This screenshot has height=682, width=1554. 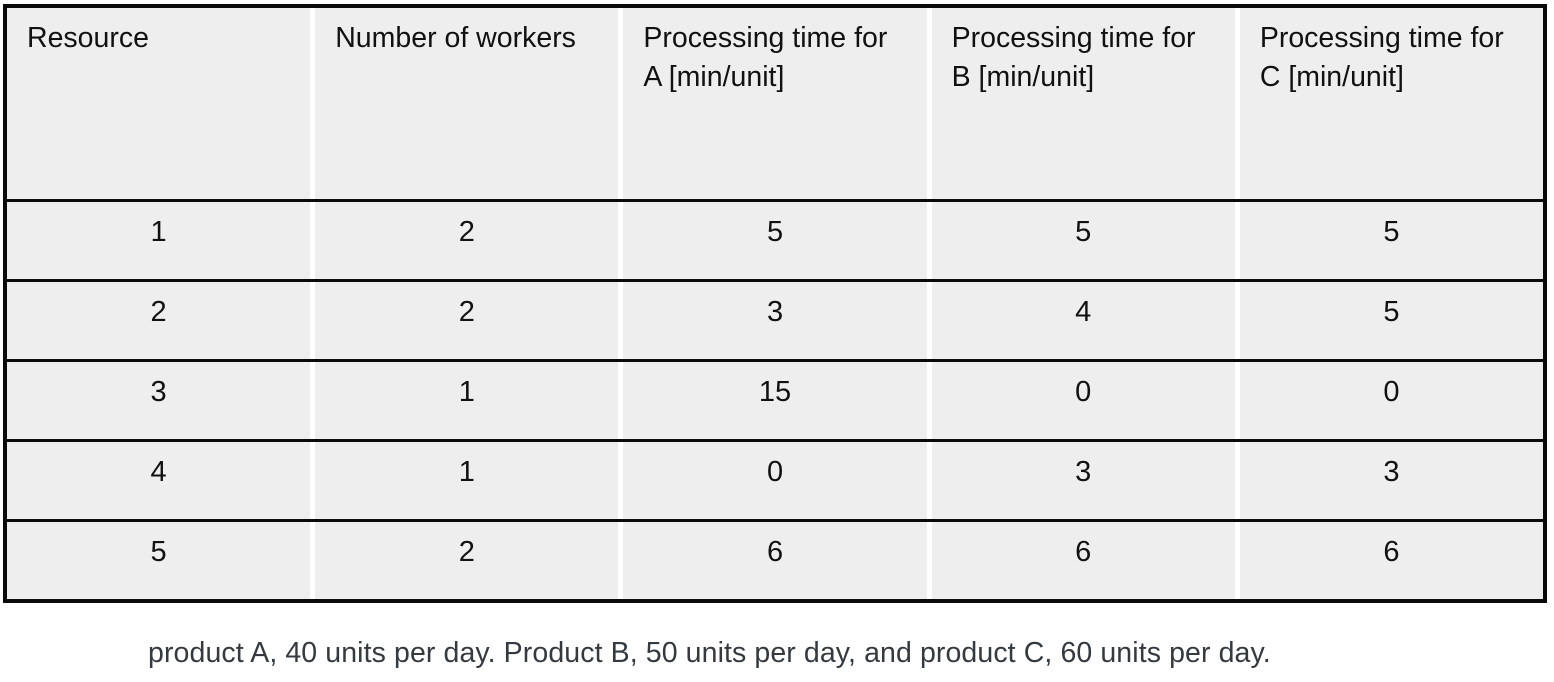 I want to click on cell-time-a: 15, so click(x=775, y=400).